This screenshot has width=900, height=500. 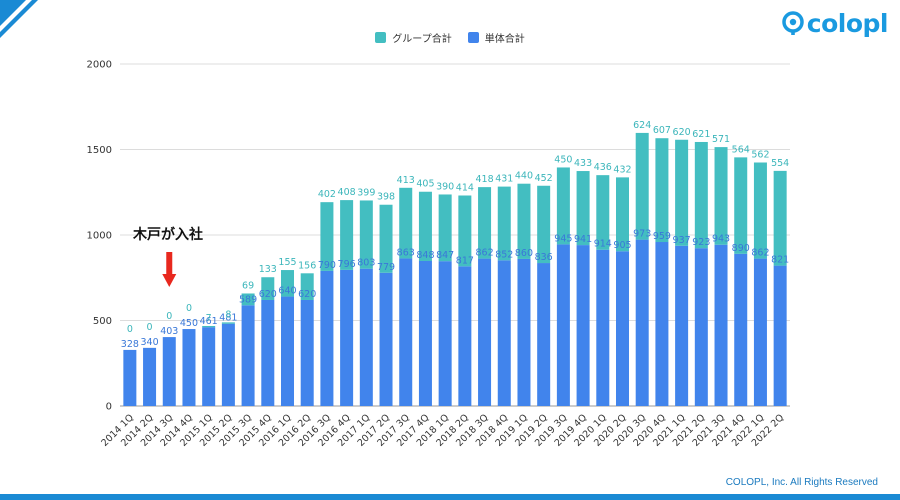 I want to click on y-tick-label: 2000, so click(x=99, y=65).